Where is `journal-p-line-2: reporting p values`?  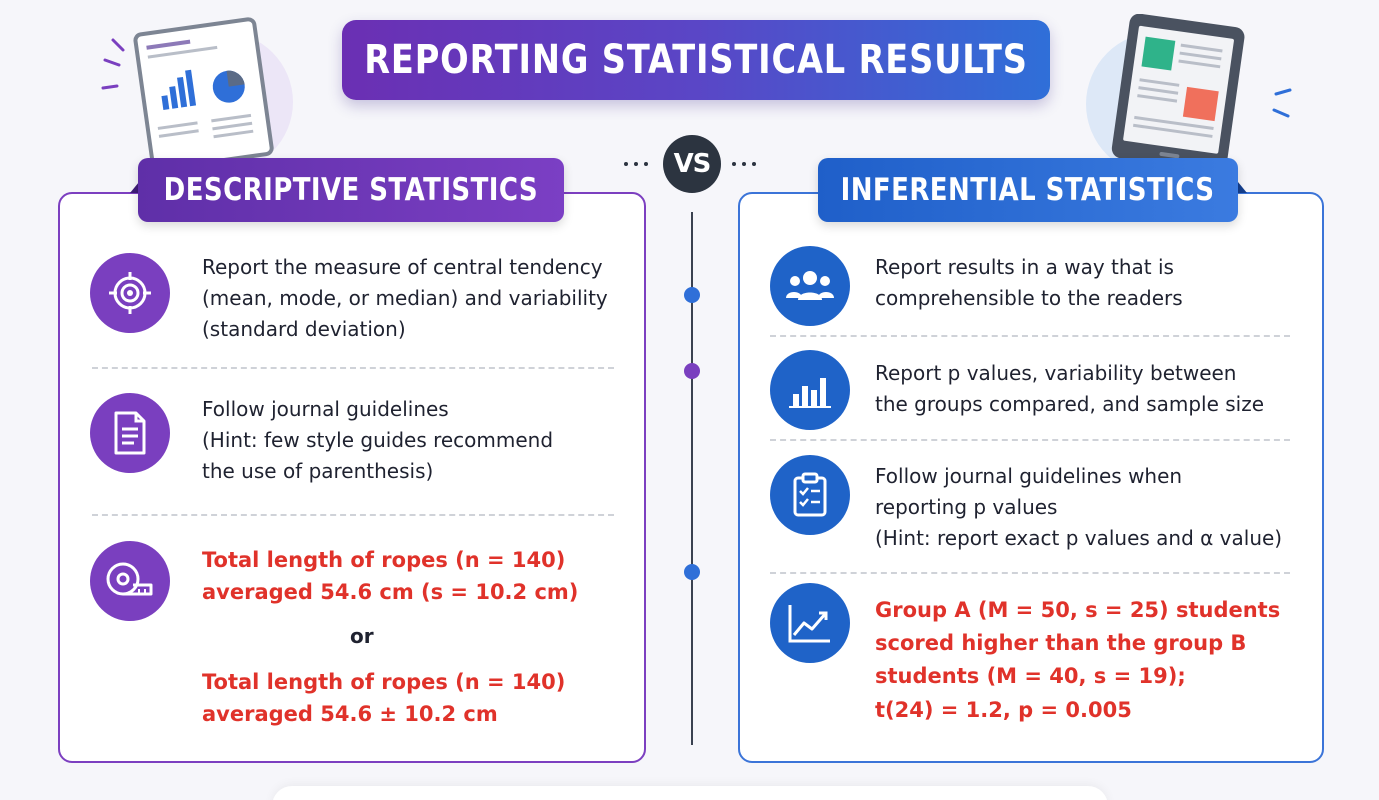 journal-p-line-2: reporting p values is located at coordinates (966, 507).